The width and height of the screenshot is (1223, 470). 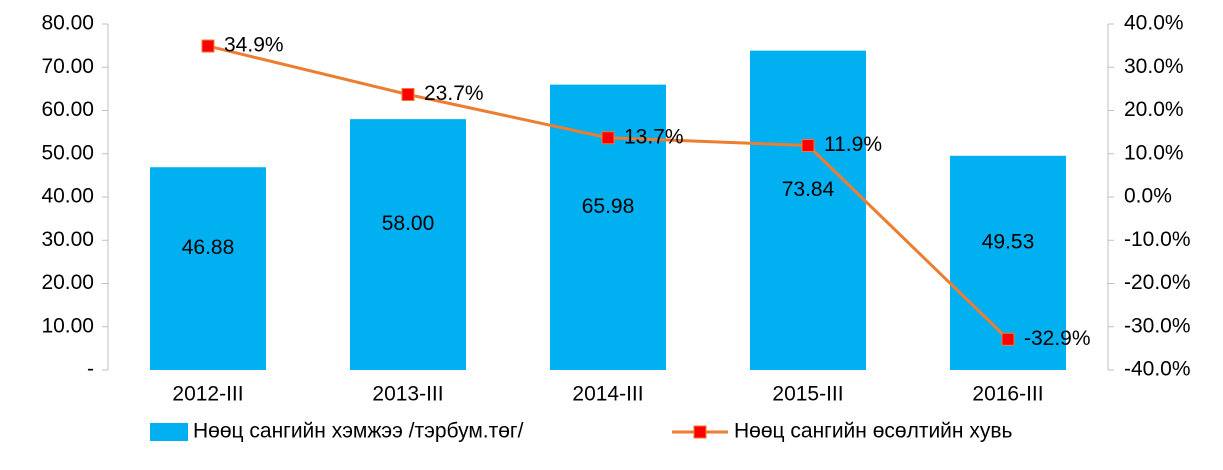 What do you see at coordinates (808, 189) in the screenshot?
I see `bar-value-label: 73.84` at bounding box center [808, 189].